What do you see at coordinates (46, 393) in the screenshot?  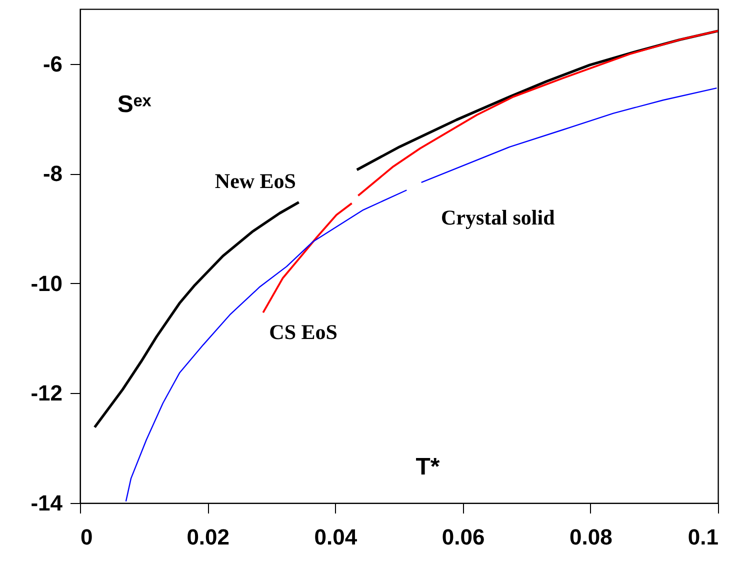 I see `y-tick-label: -12` at bounding box center [46, 393].